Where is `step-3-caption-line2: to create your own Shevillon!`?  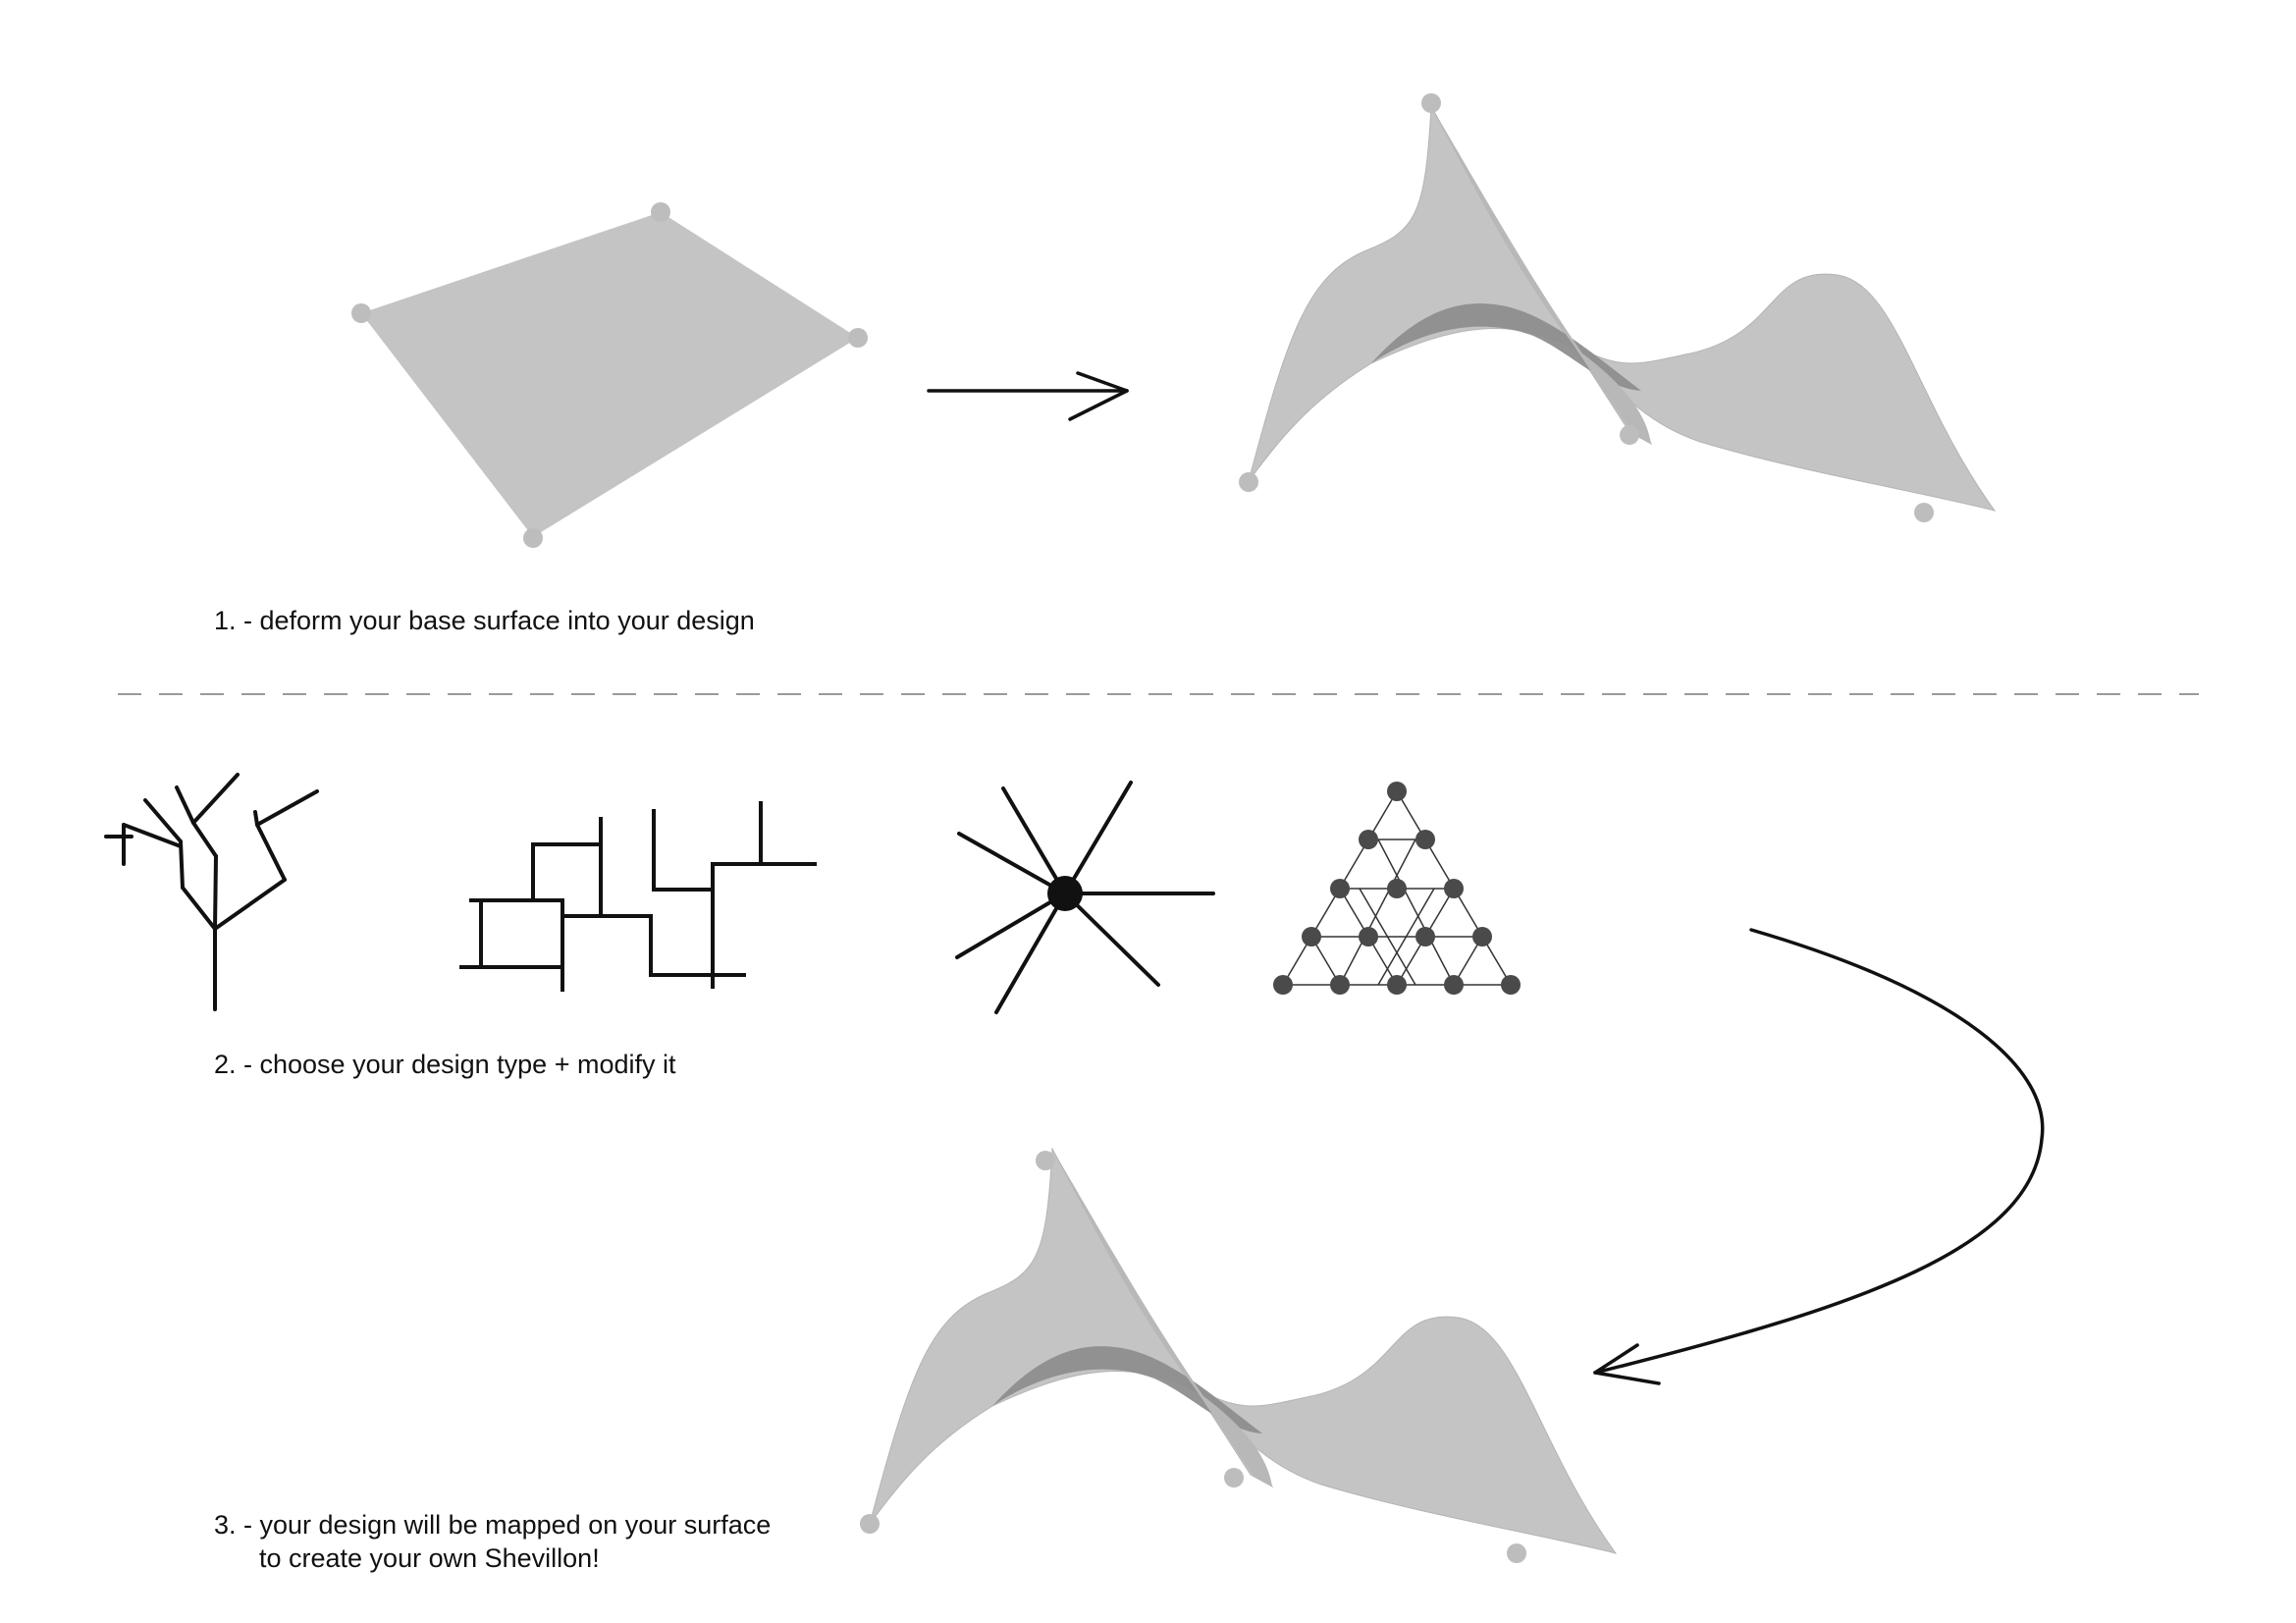 step-3-caption-line2: to create your own Shevillon! is located at coordinates (430, 1558).